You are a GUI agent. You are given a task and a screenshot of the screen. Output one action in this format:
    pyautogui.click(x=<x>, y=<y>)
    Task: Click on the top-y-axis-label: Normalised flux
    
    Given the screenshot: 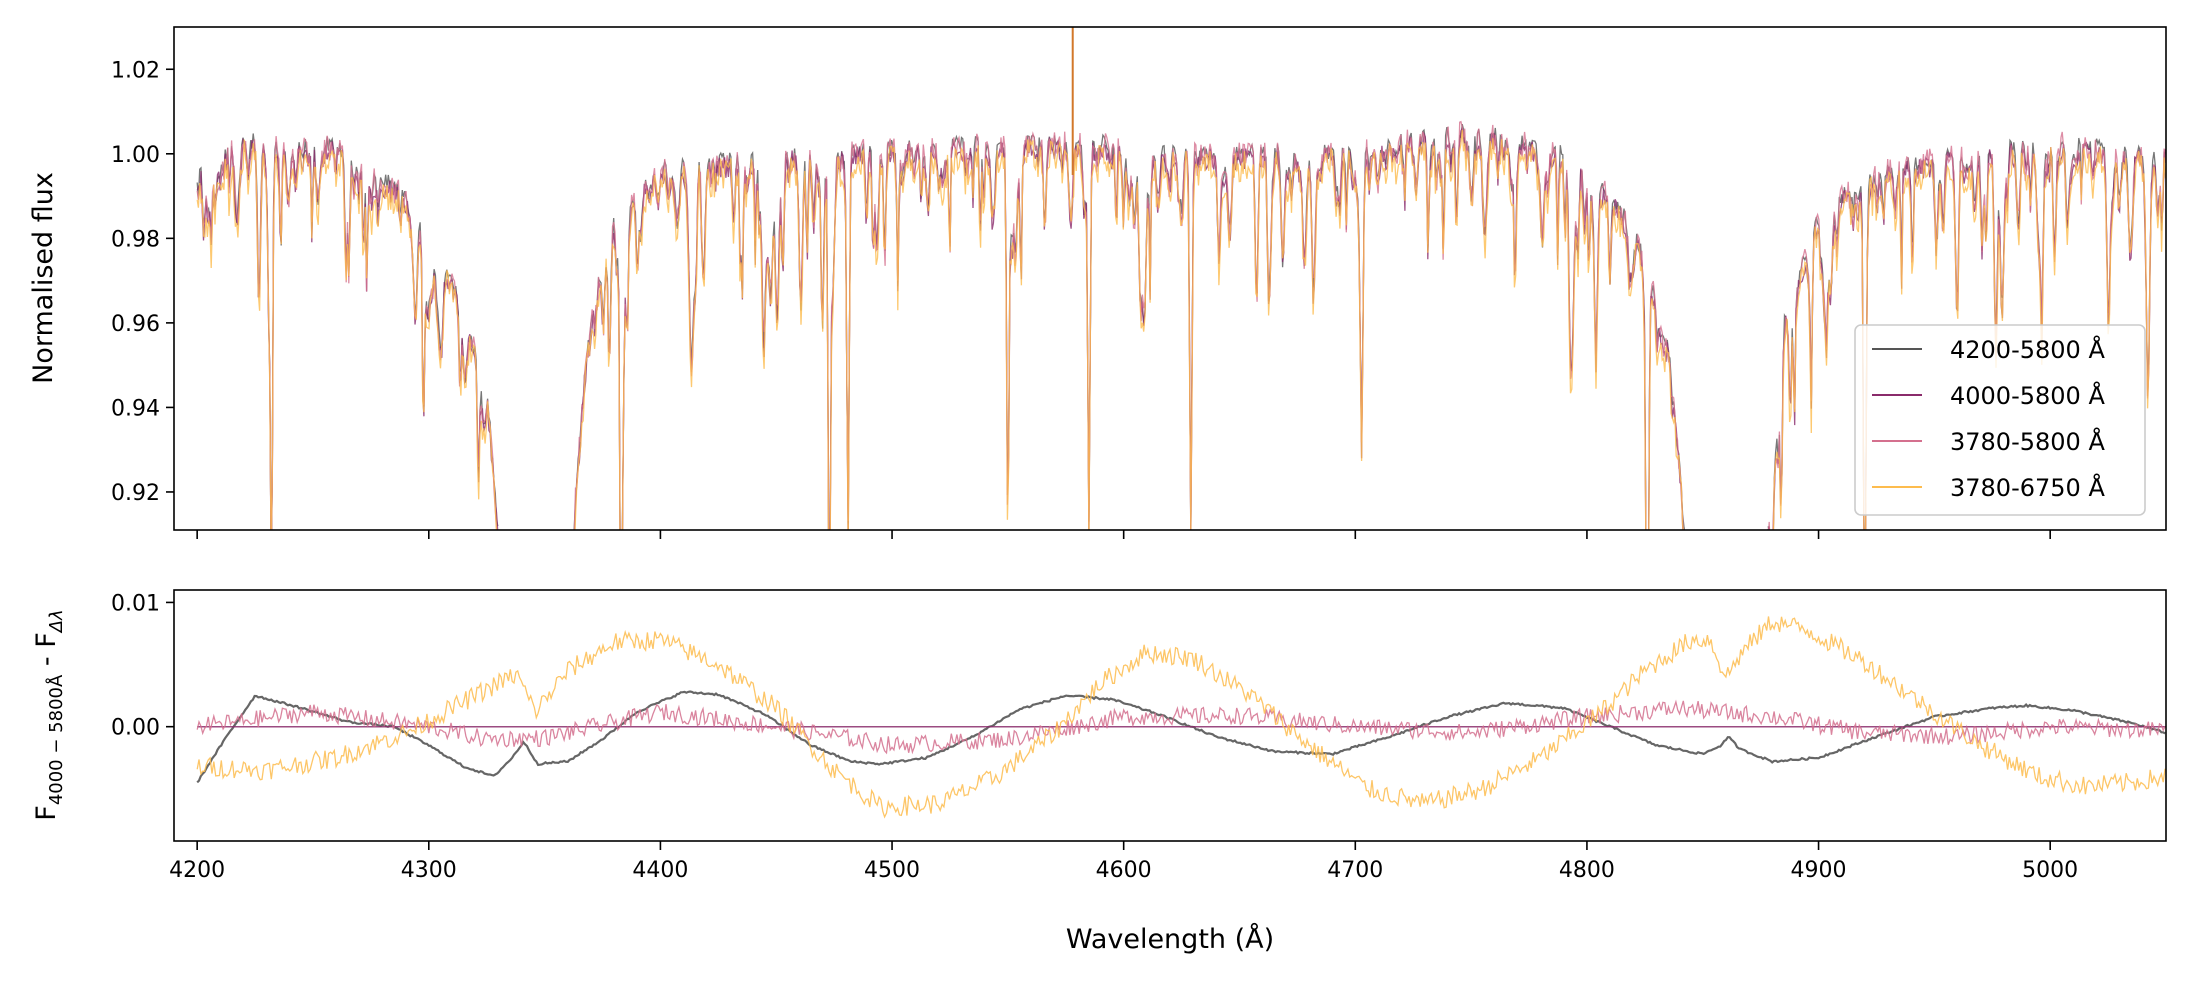 What is the action you would take?
    pyautogui.click(x=43, y=278)
    